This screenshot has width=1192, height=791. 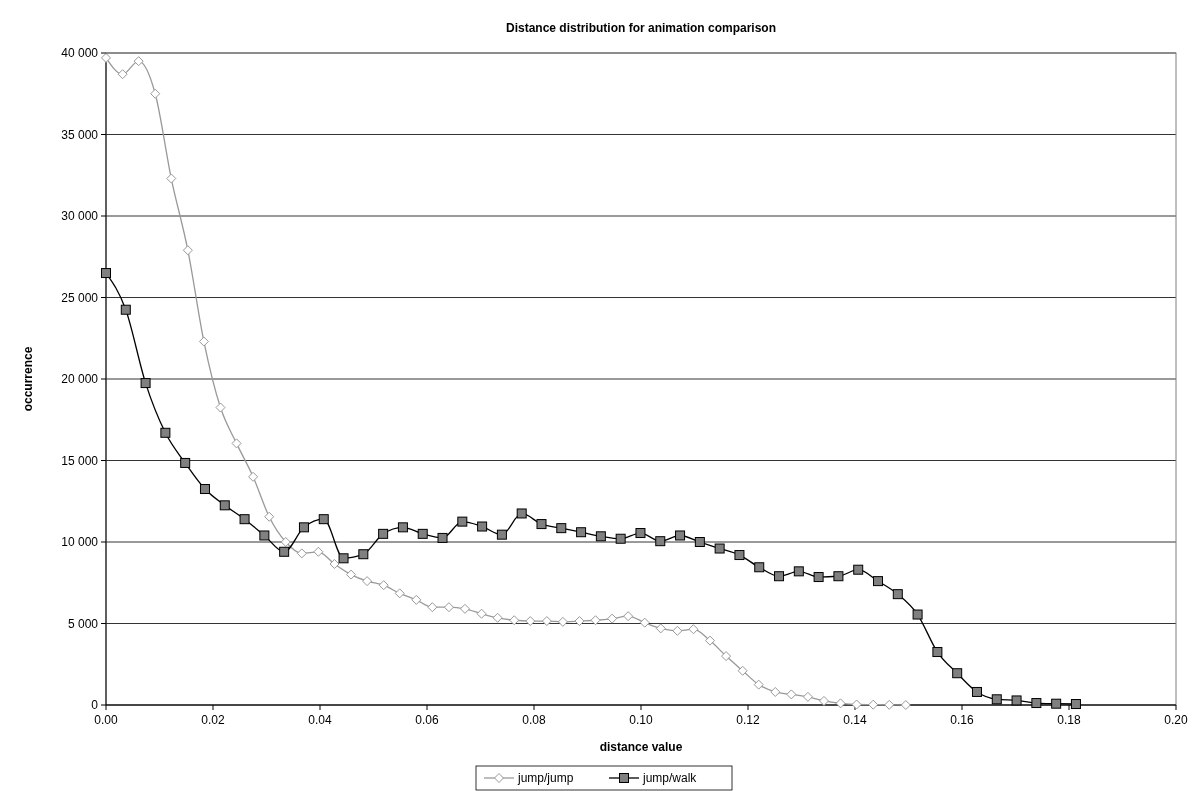 I want to click on y-tick-label: 5 000, so click(x=83, y=623).